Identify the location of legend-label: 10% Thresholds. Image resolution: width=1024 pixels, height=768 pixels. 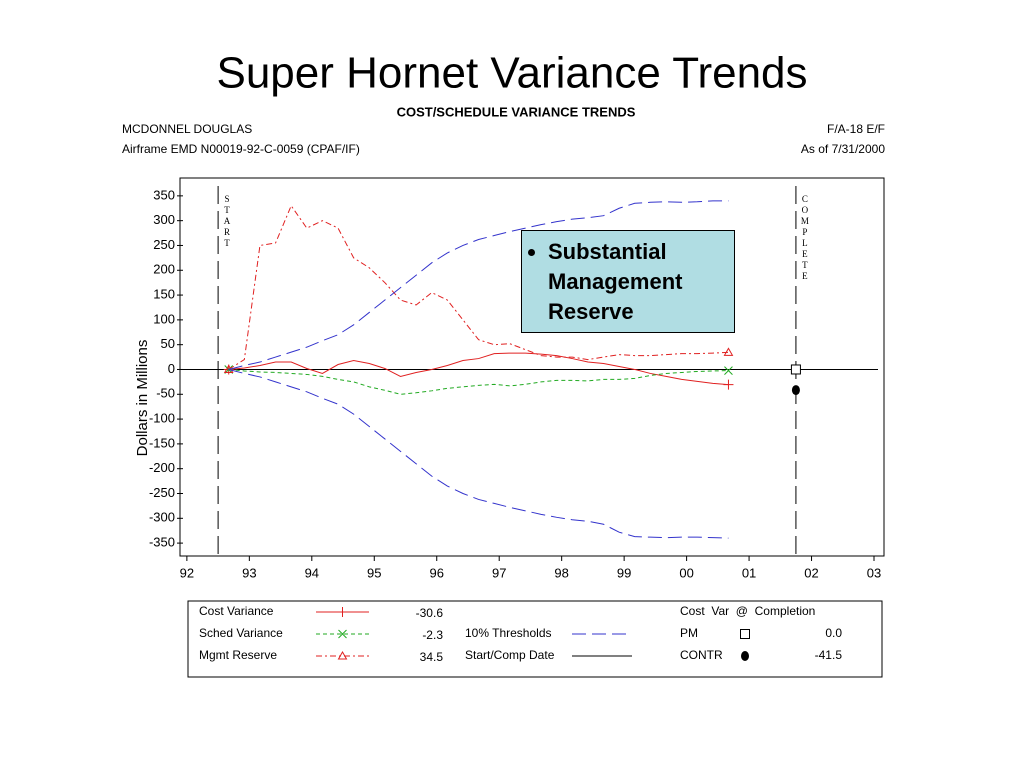
(508, 633).